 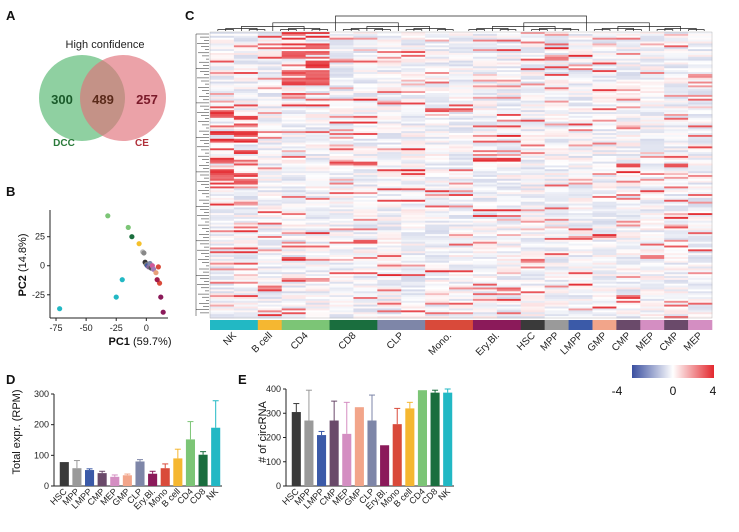 I want to click on group-color-bar, so click(x=449, y=325).